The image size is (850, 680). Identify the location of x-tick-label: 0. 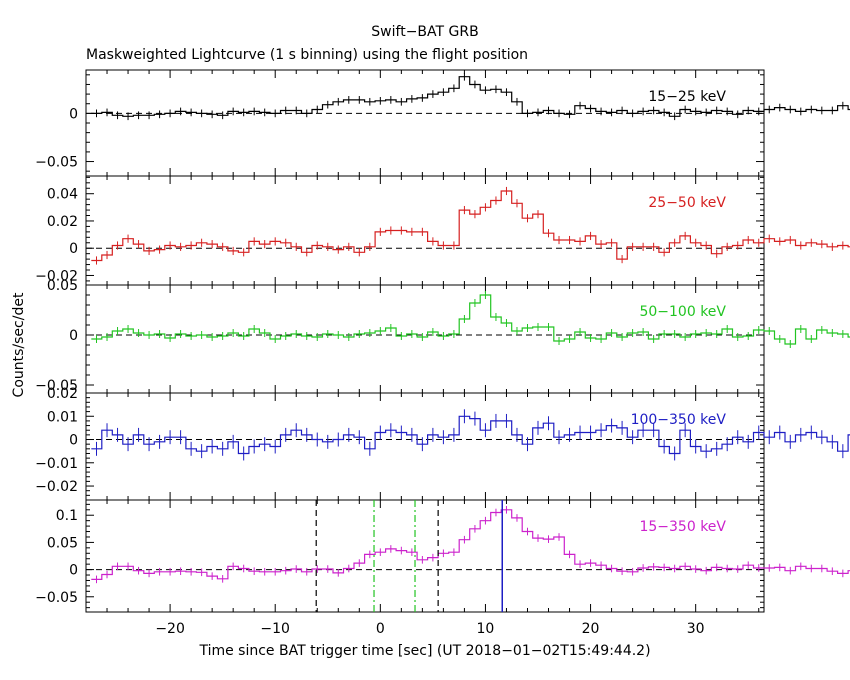
(380, 629).